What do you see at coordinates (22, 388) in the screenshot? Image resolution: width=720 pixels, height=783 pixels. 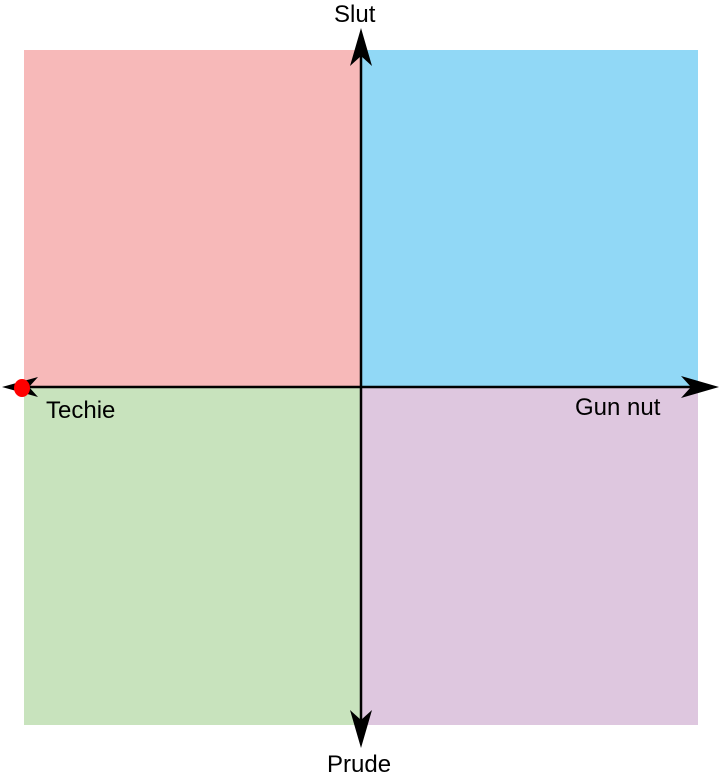 I see `position-marker` at bounding box center [22, 388].